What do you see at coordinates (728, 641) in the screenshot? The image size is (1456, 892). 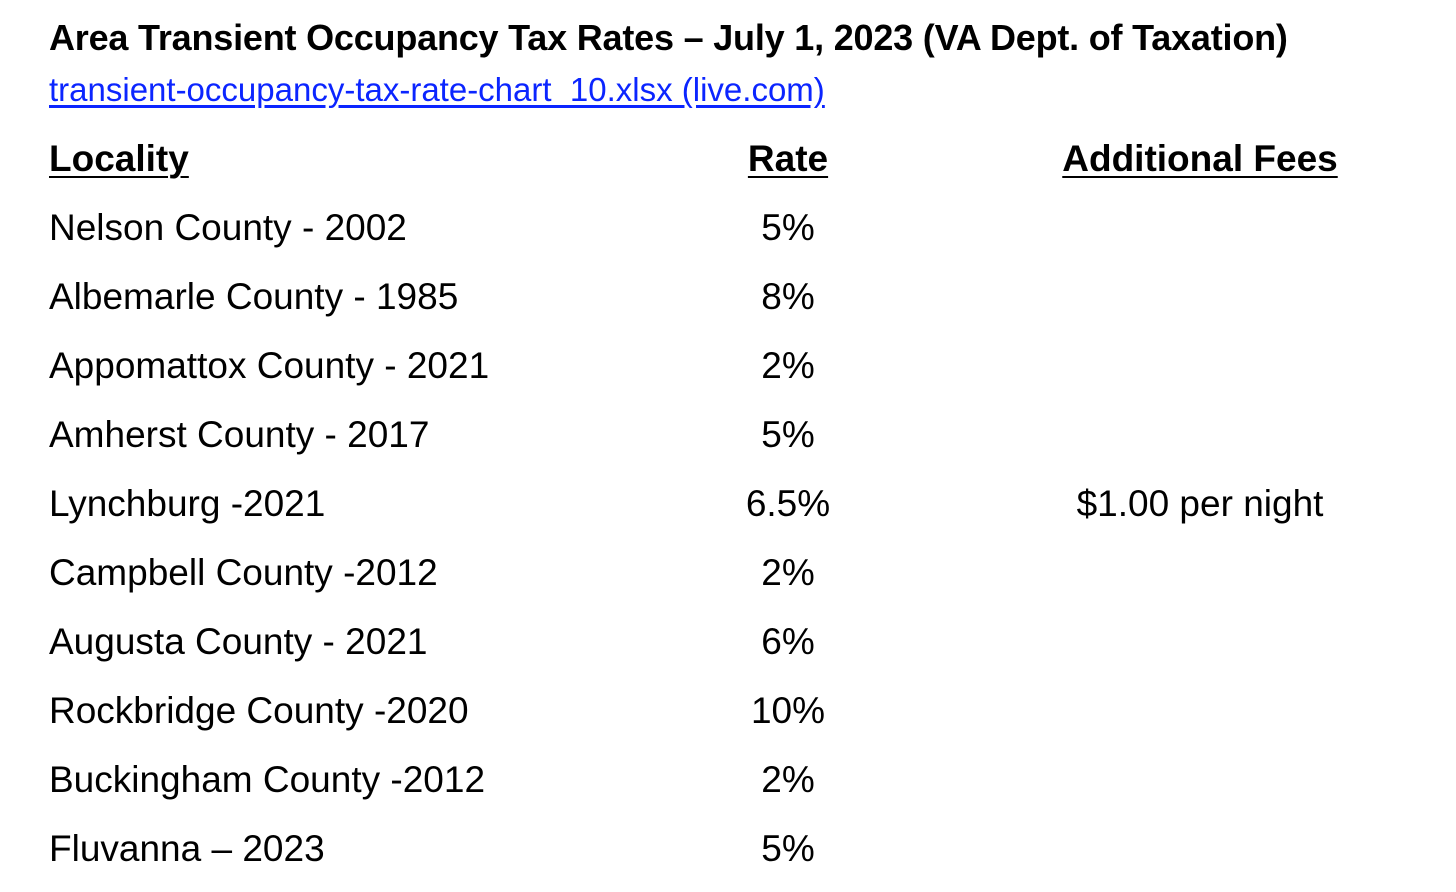 I see `table-row: Augusta County - 2021 6%` at bounding box center [728, 641].